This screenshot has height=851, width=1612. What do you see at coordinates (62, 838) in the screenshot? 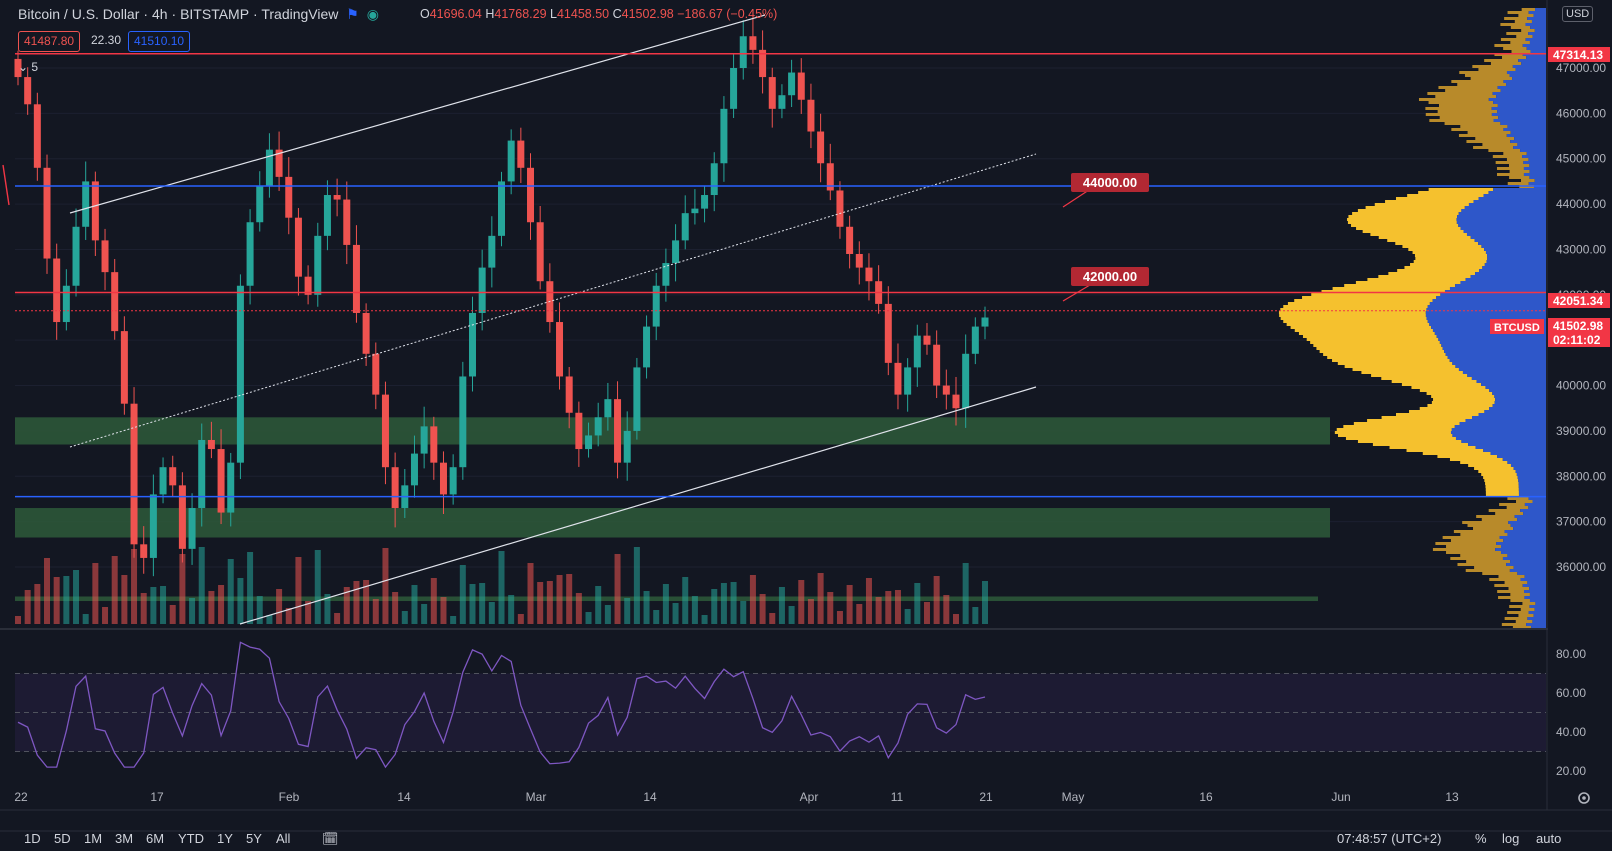
I see `timeframe-5d: 5D` at bounding box center [62, 838].